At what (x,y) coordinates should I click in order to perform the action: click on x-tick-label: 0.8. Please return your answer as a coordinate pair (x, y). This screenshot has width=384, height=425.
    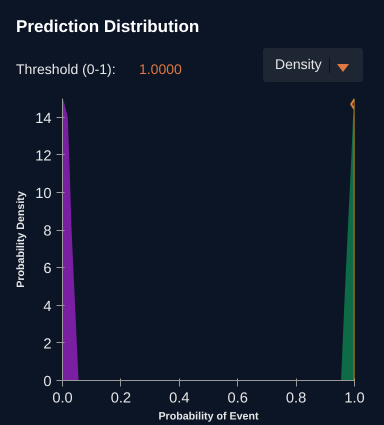
    Looking at the image, I should click on (296, 398).